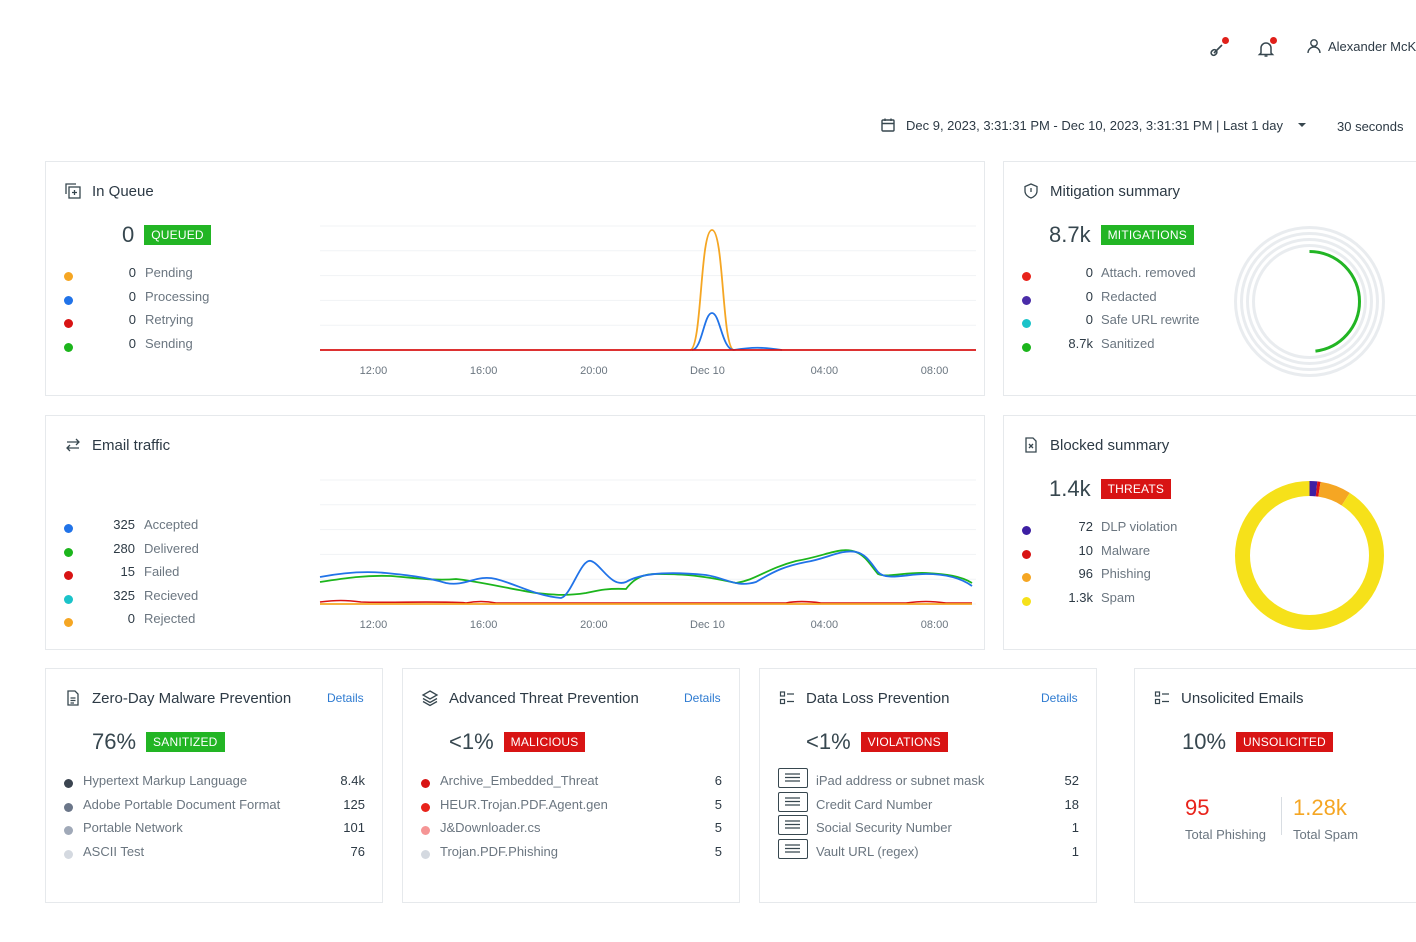 Image resolution: width=1416 pixels, height=942 pixels. I want to click on refresh-interval-select: 30 seconds, so click(1370, 126).